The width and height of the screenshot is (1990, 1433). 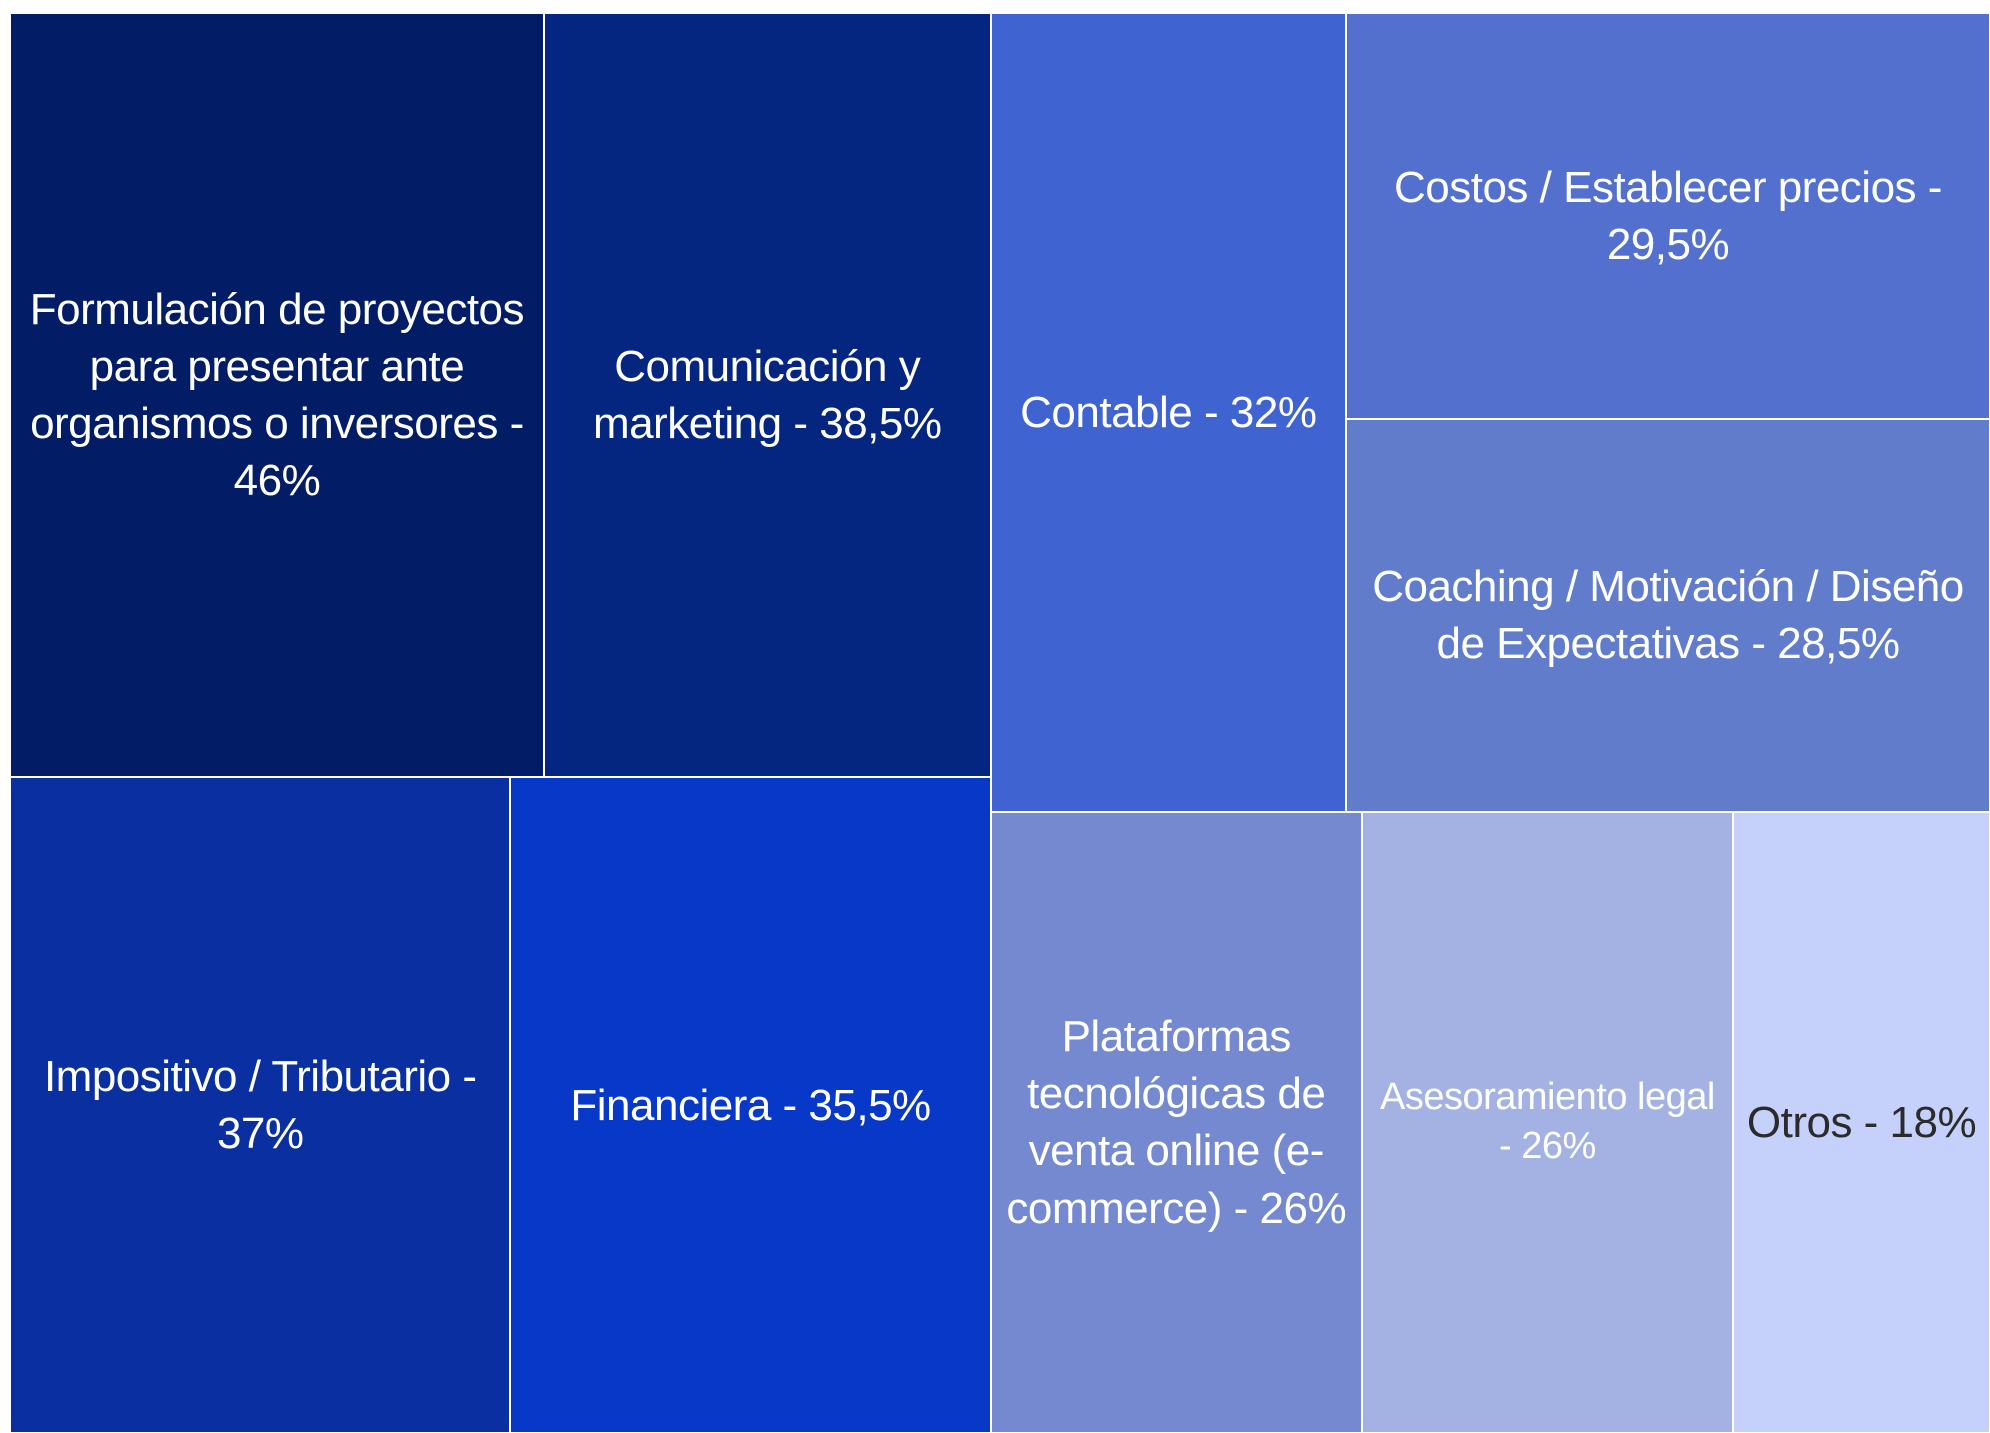 I want to click on tile: Asesoramiento legal - 26%, so click(x=1547, y=1122).